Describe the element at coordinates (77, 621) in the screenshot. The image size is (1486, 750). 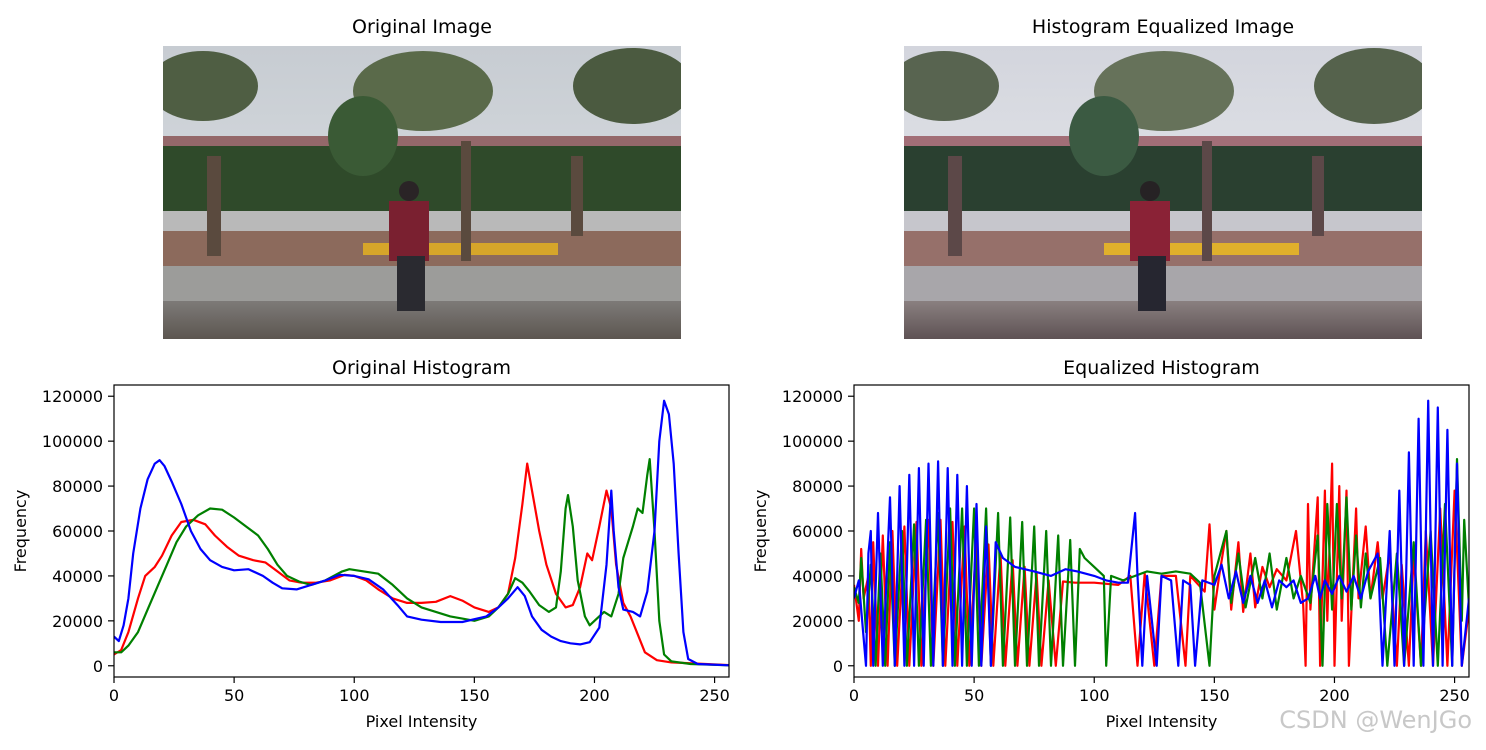
I see `original-histogram-ytick-label: 20000` at that location.